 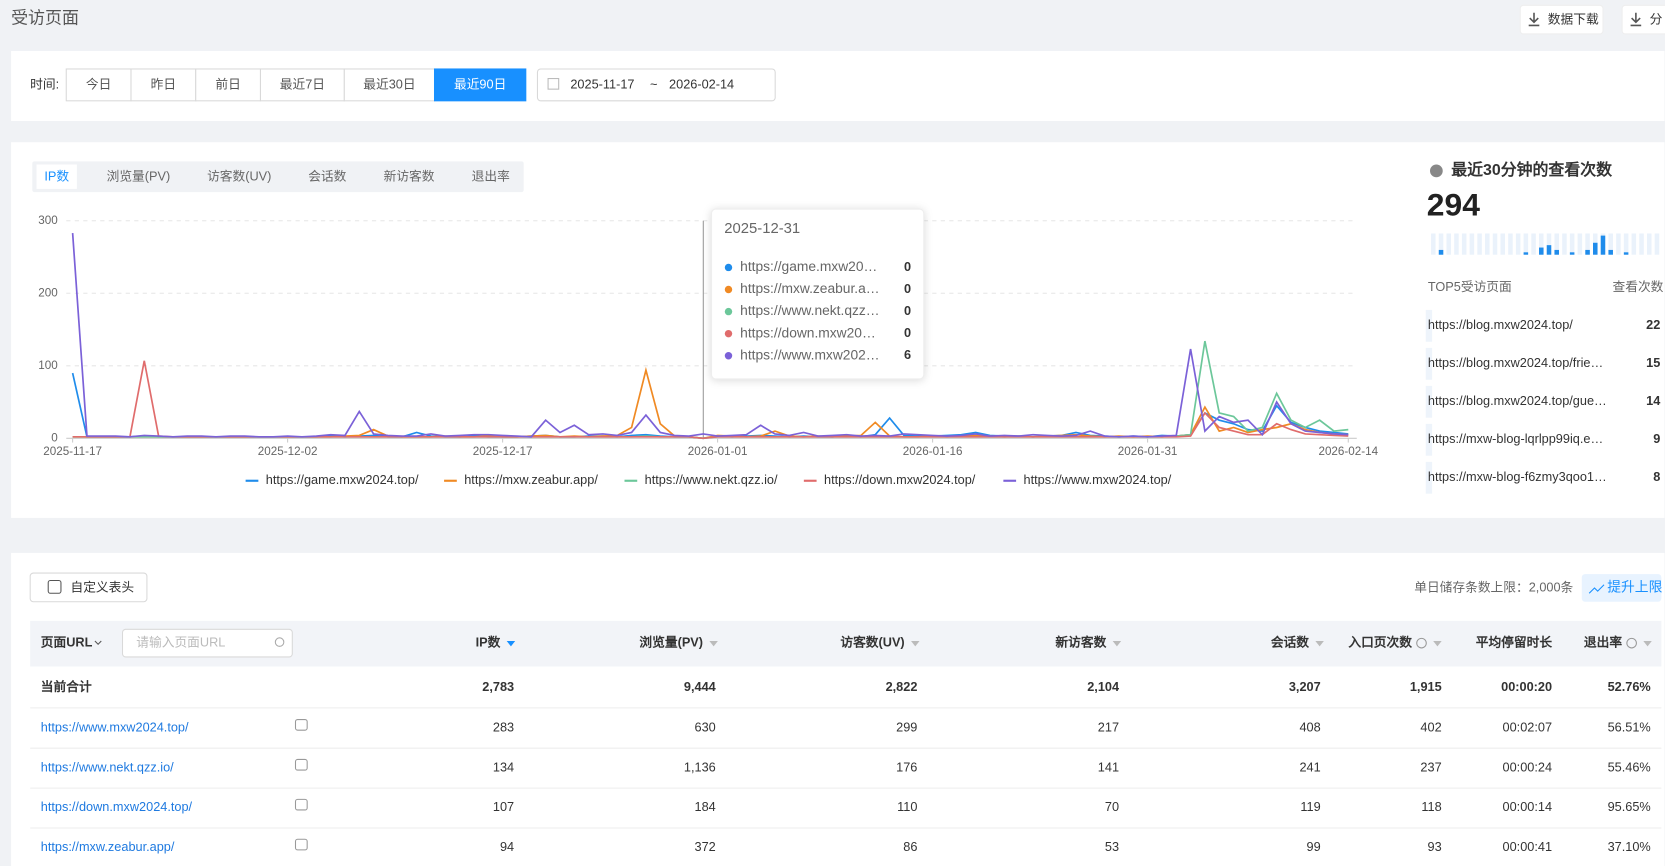 What do you see at coordinates (503, 451) in the screenshot?
I see `x-tick-label: 2025-12-17` at bounding box center [503, 451].